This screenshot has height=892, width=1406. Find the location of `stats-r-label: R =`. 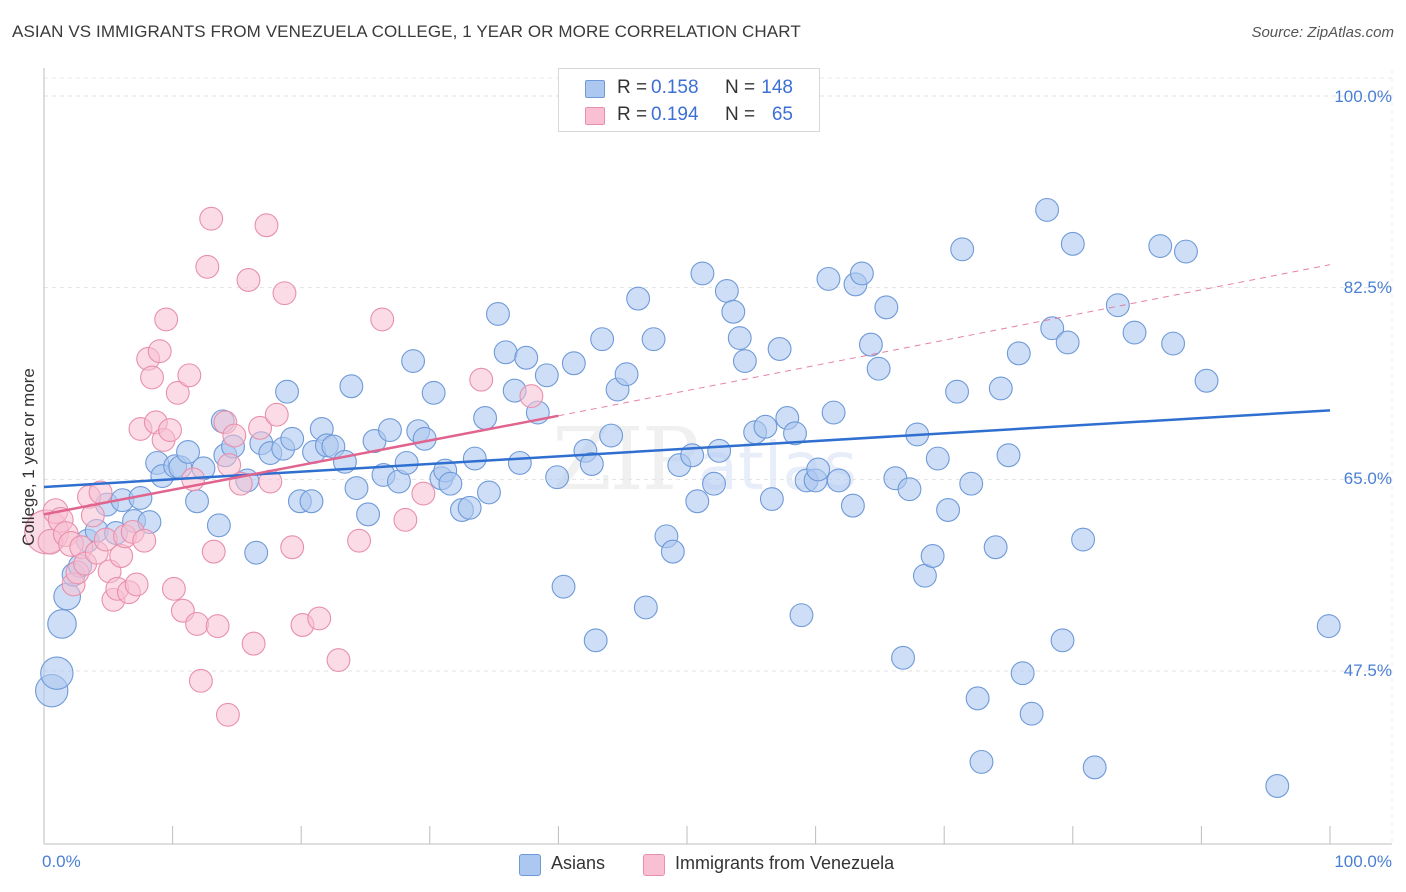

stats-r-label: R = is located at coordinates (632, 87).